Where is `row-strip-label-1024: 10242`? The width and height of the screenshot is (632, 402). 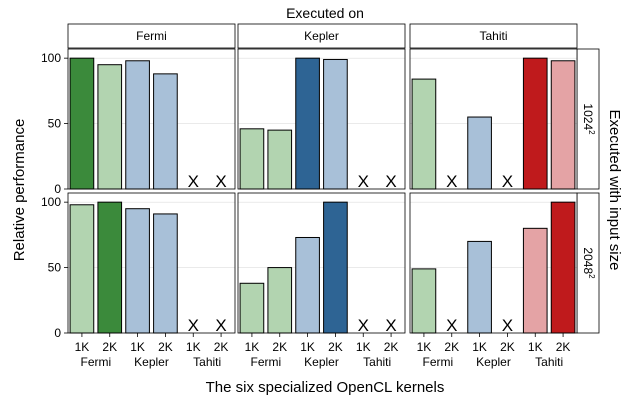 row-strip-label-1024: 10242 is located at coordinates (588, 119).